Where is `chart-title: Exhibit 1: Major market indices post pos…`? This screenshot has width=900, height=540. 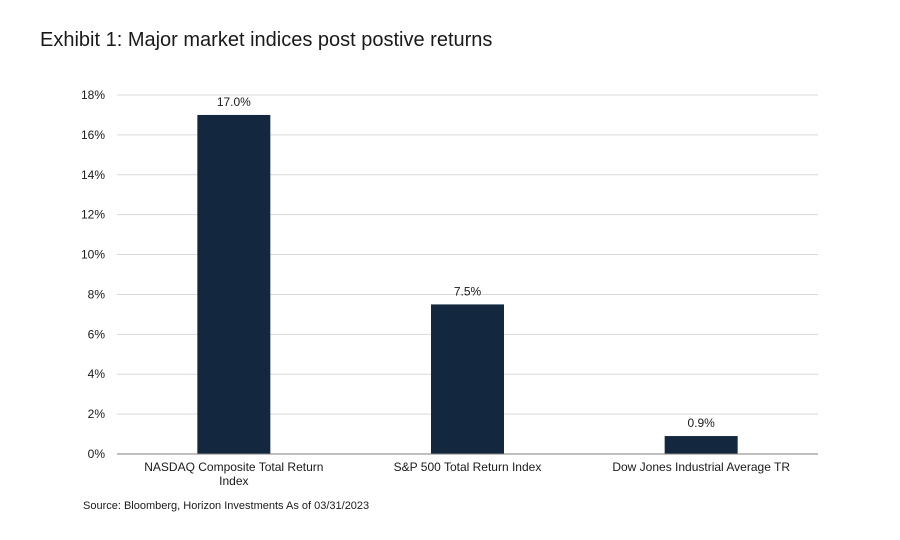 chart-title: Exhibit 1: Major market indices post pos… is located at coordinates (266, 40).